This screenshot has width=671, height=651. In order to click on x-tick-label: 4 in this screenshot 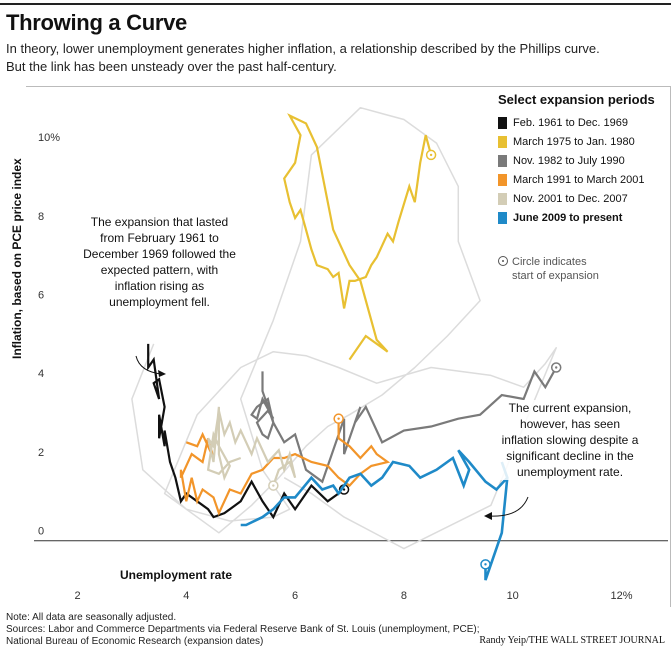, I will do `click(186, 596)`.